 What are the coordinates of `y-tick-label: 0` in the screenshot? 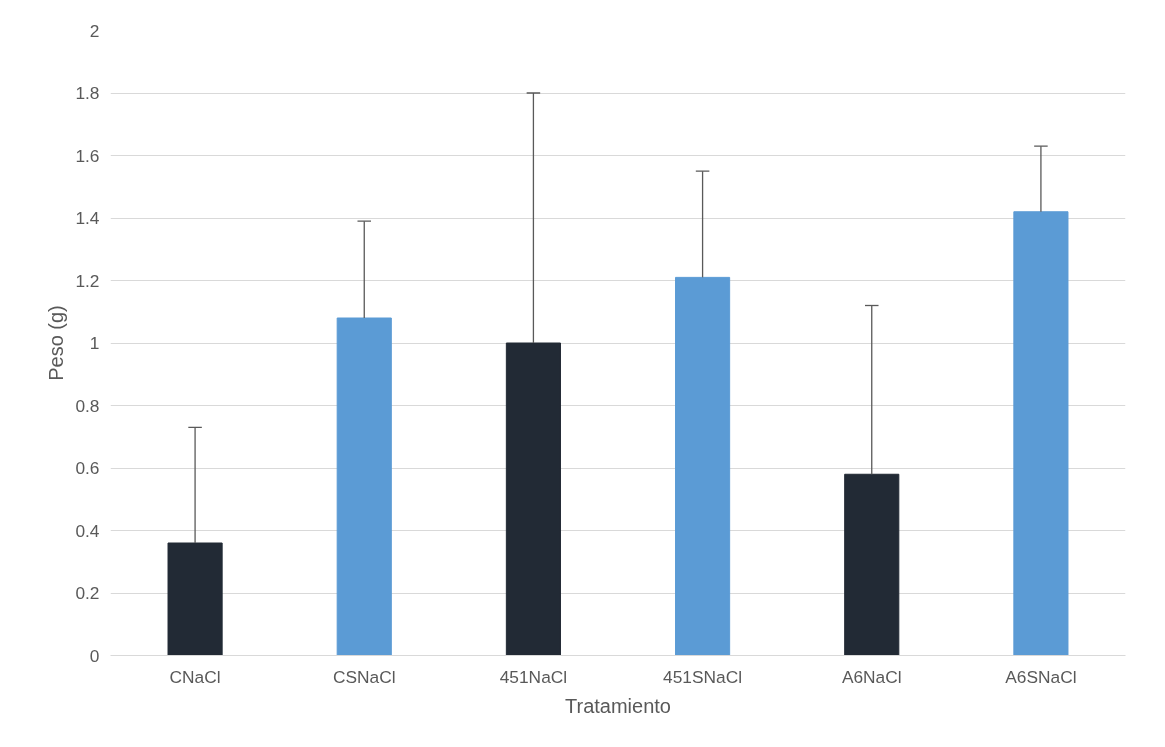 It's located at (94, 655).